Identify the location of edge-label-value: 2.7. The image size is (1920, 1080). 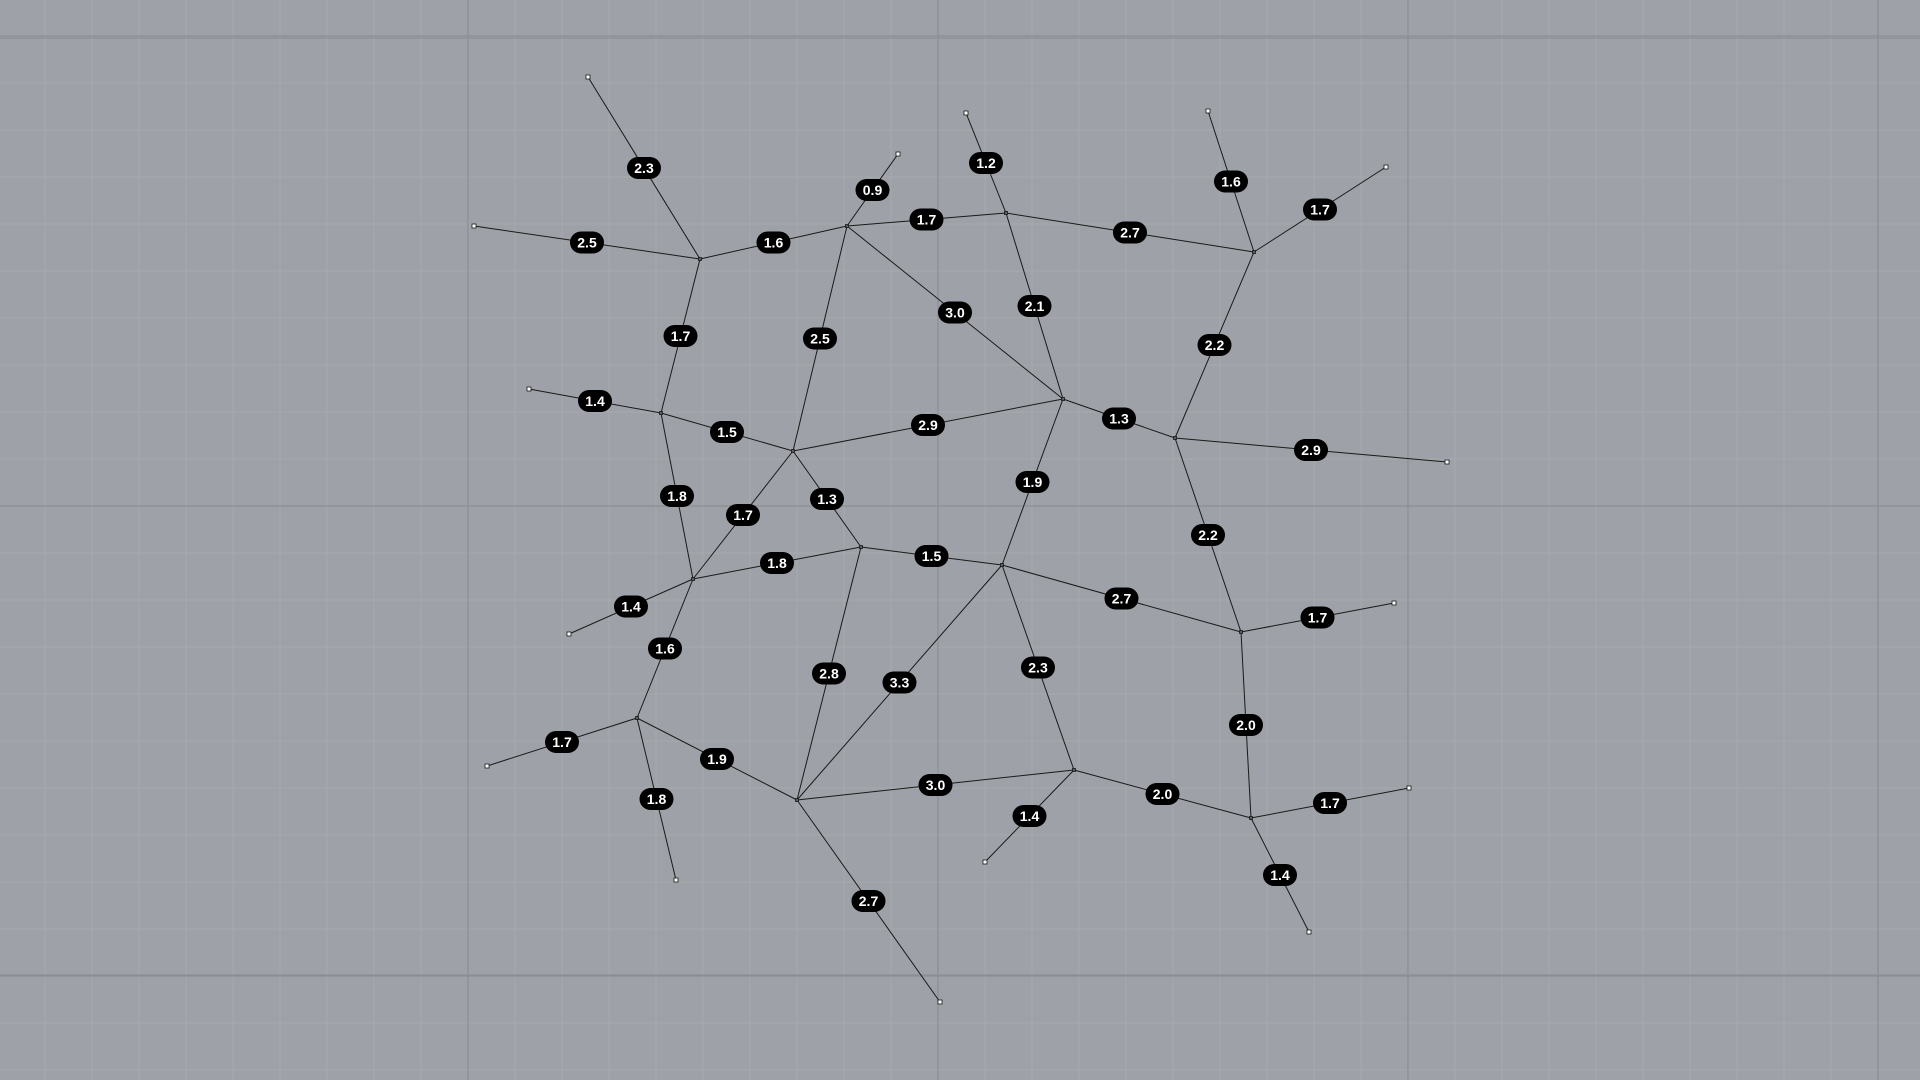
(1122, 599).